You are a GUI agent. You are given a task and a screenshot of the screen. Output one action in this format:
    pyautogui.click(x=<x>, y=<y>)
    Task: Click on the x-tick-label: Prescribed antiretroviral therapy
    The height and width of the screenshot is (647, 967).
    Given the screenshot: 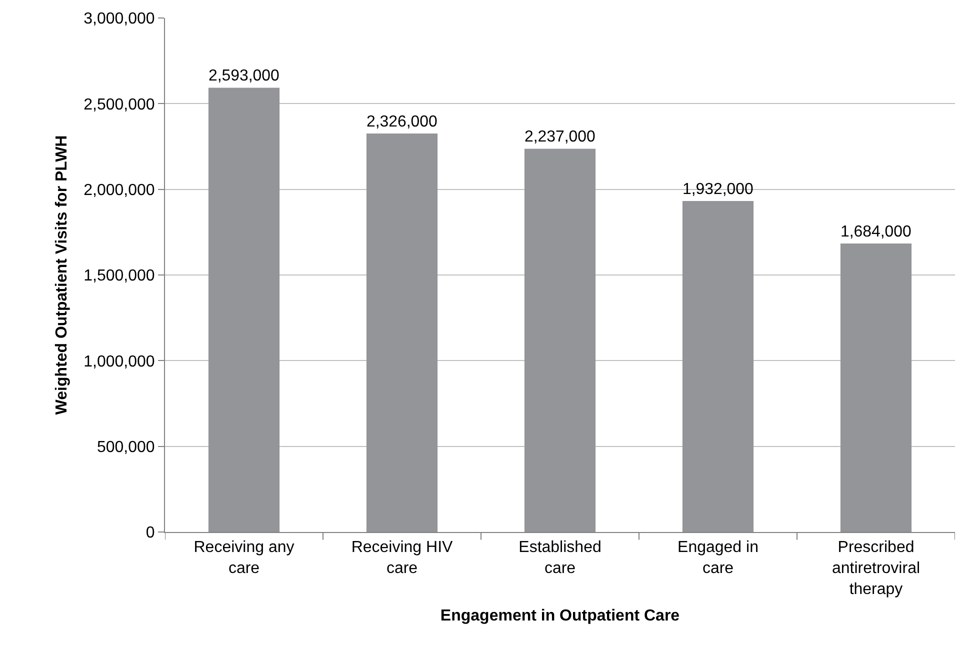 What is the action you would take?
    pyautogui.click(x=876, y=568)
    